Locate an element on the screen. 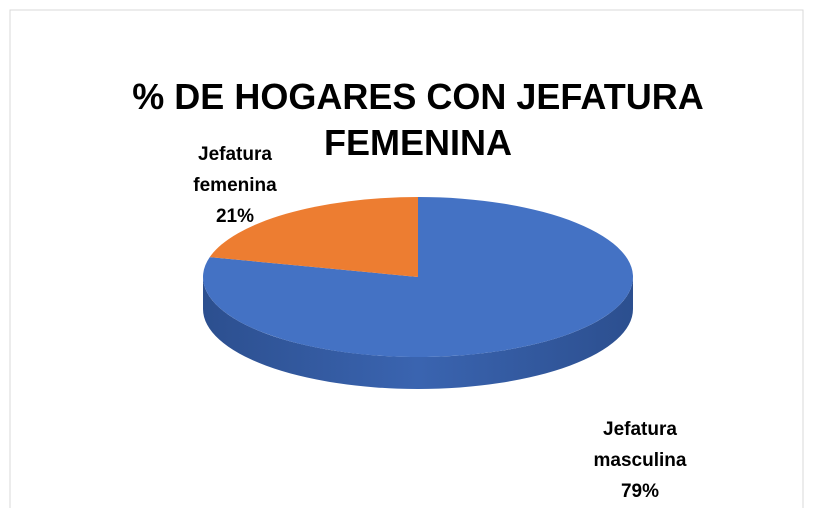  slice-label: Jefatura masculina 79% is located at coordinates (640, 460).